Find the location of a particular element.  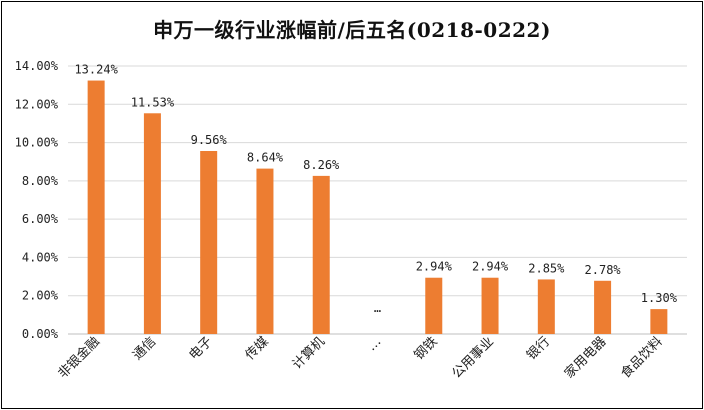

data-label: 2.78% is located at coordinates (603, 270).